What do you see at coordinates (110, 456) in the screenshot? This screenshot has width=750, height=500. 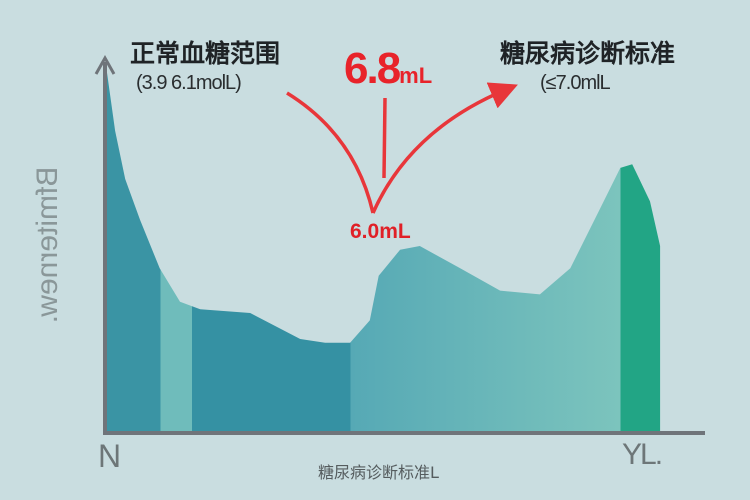 I see `x-tick-start: N` at bounding box center [110, 456].